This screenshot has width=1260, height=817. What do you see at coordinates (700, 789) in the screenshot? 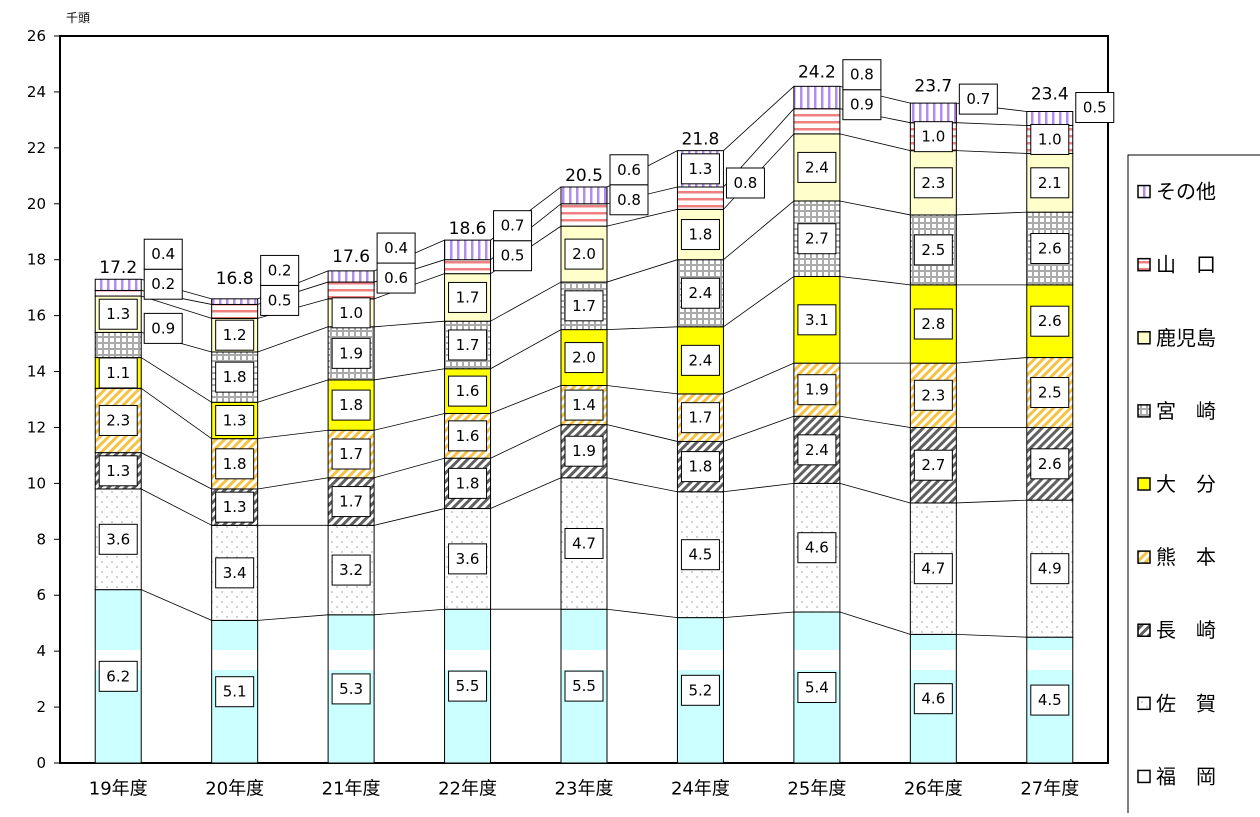
I see `x-category-label: 24年度` at bounding box center [700, 789].